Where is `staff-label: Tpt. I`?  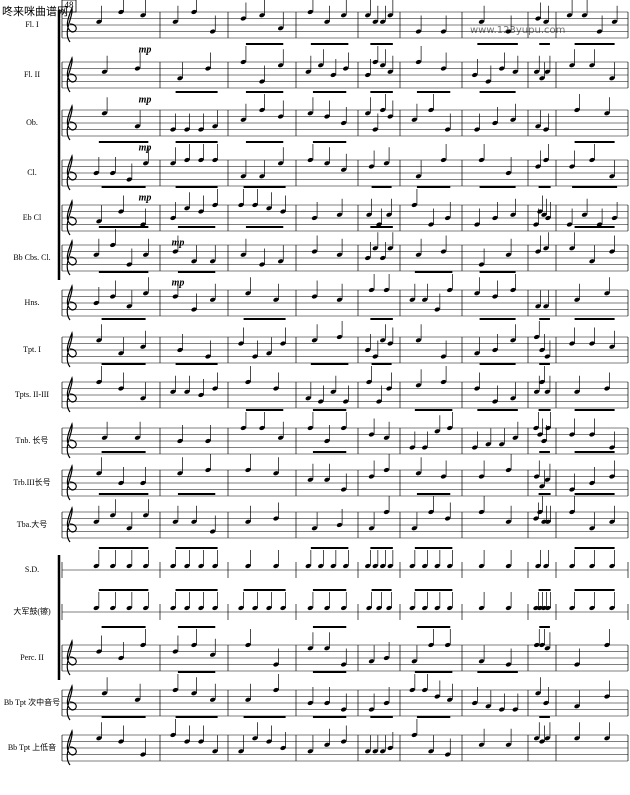 staff-label: Tpt. I is located at coordinates (32, 349).